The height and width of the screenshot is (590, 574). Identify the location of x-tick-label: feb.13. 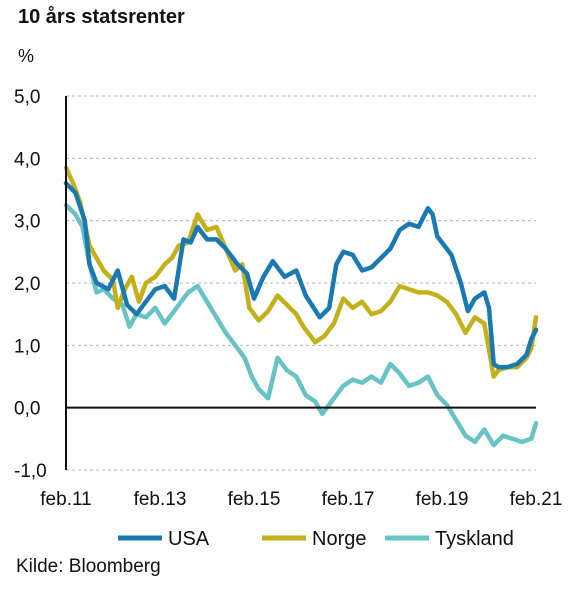
(160, 499).